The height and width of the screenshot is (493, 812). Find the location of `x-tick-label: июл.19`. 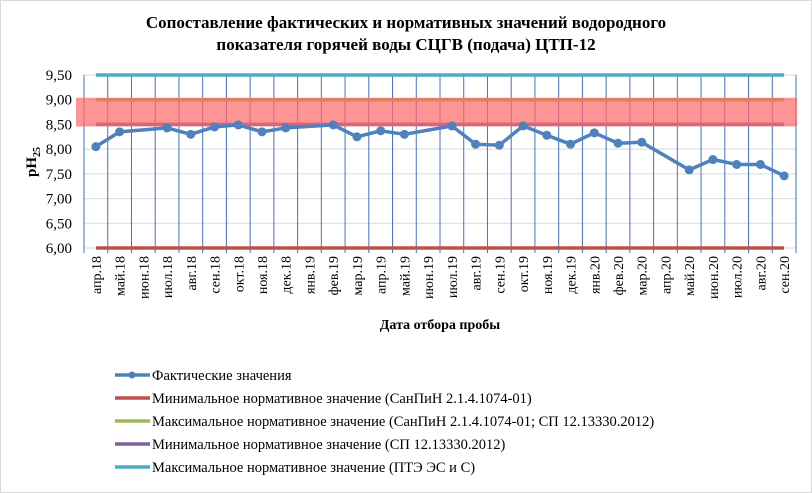

x-tick-label: июл.19 is located at coordinates (453, 277).